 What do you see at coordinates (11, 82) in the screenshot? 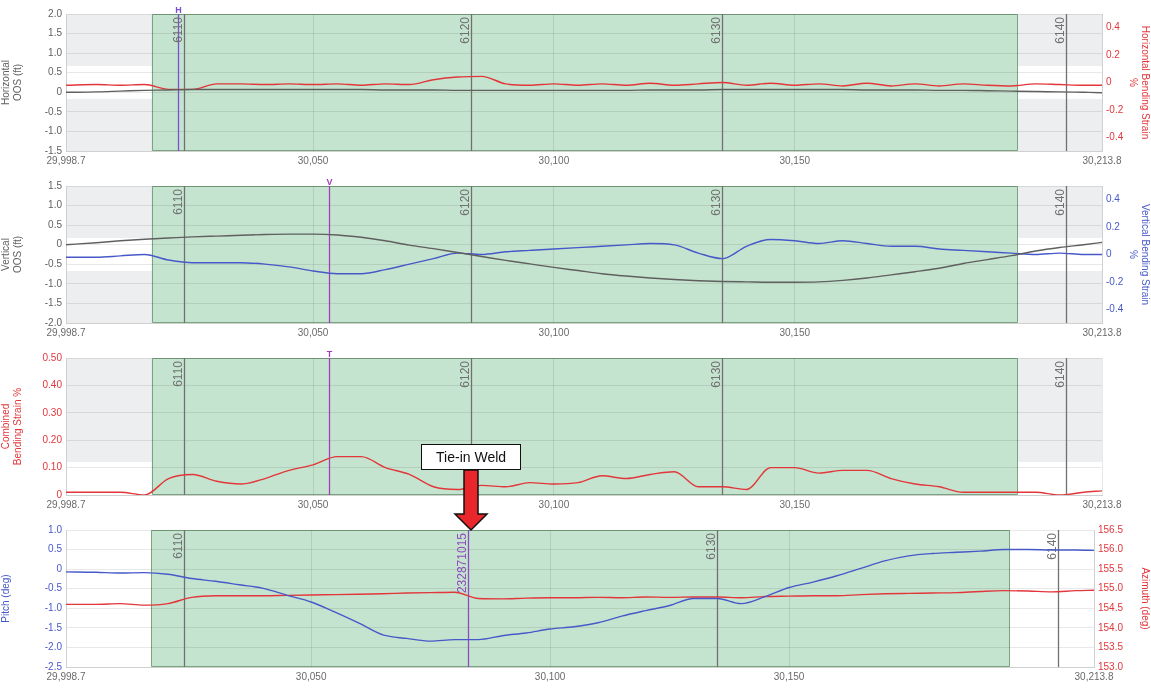
I see `y-axis-title: Horizontal OOS (ft)` at bounding box center [11, 82].